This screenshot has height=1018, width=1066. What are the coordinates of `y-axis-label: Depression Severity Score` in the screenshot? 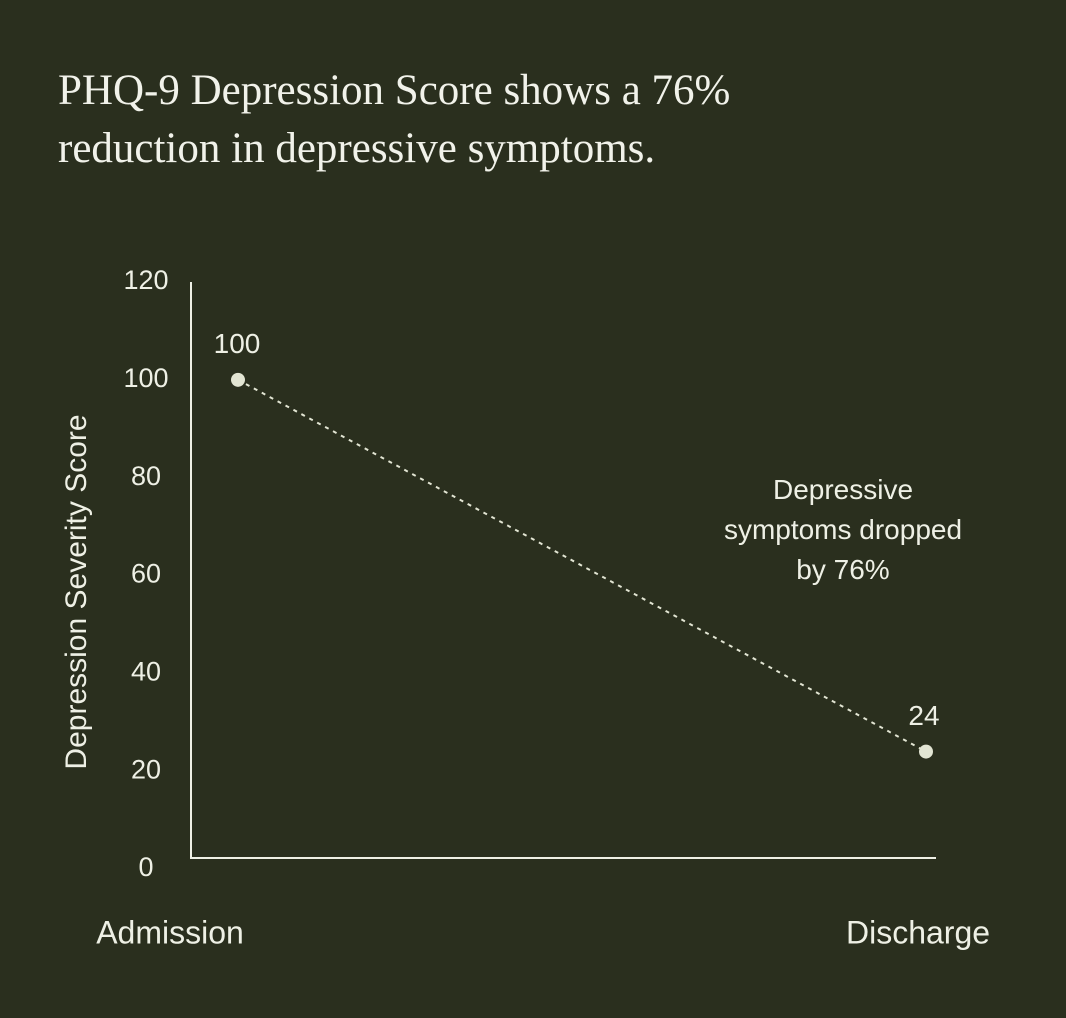 It's located at (76, 591).